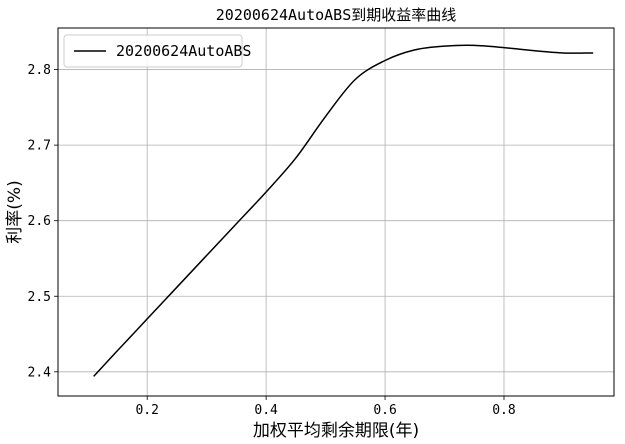 Image resolution: width=625 pixels, height=444 pixels. What do you see at coordinates (503, 410) in the screenshot?
I see `x-tick-label: 0.8` at bounding box center [503, 410].